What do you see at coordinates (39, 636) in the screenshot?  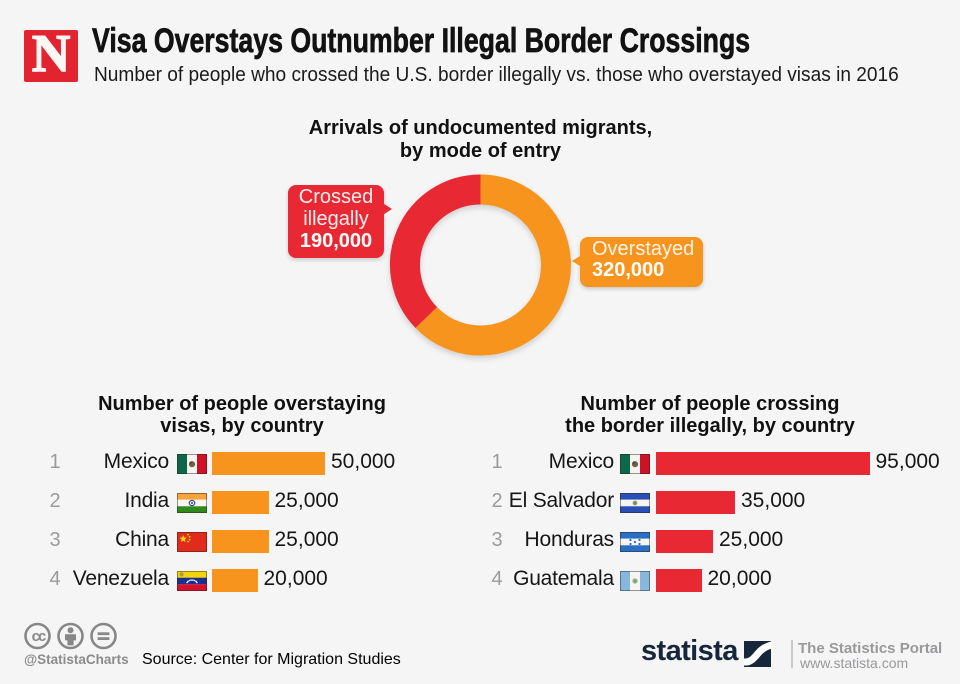 I see `svg-text: cc` at bounding box center [39, 636].